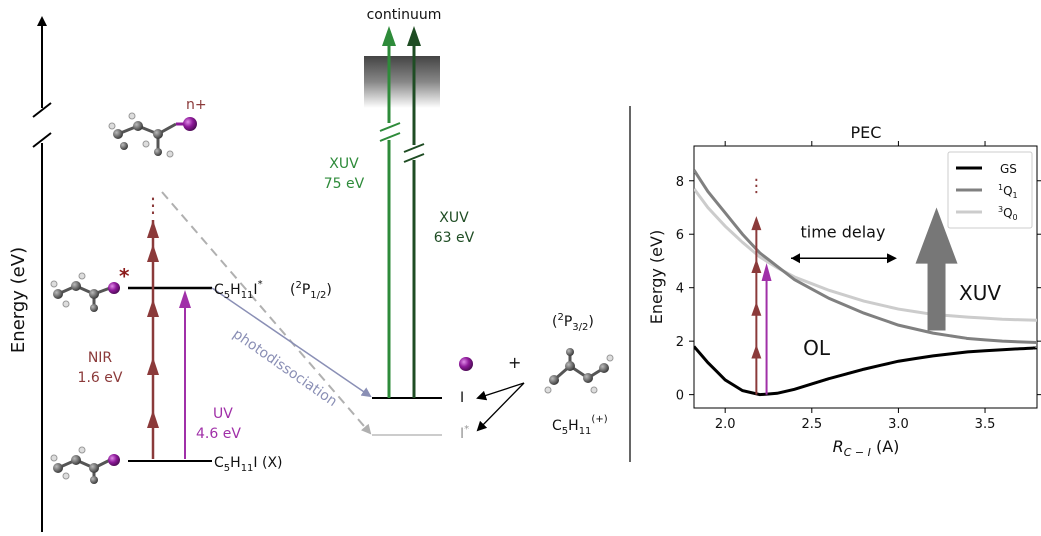 The image size is (1041, 536). I want to click on molecule-ground, so click(85, 465).